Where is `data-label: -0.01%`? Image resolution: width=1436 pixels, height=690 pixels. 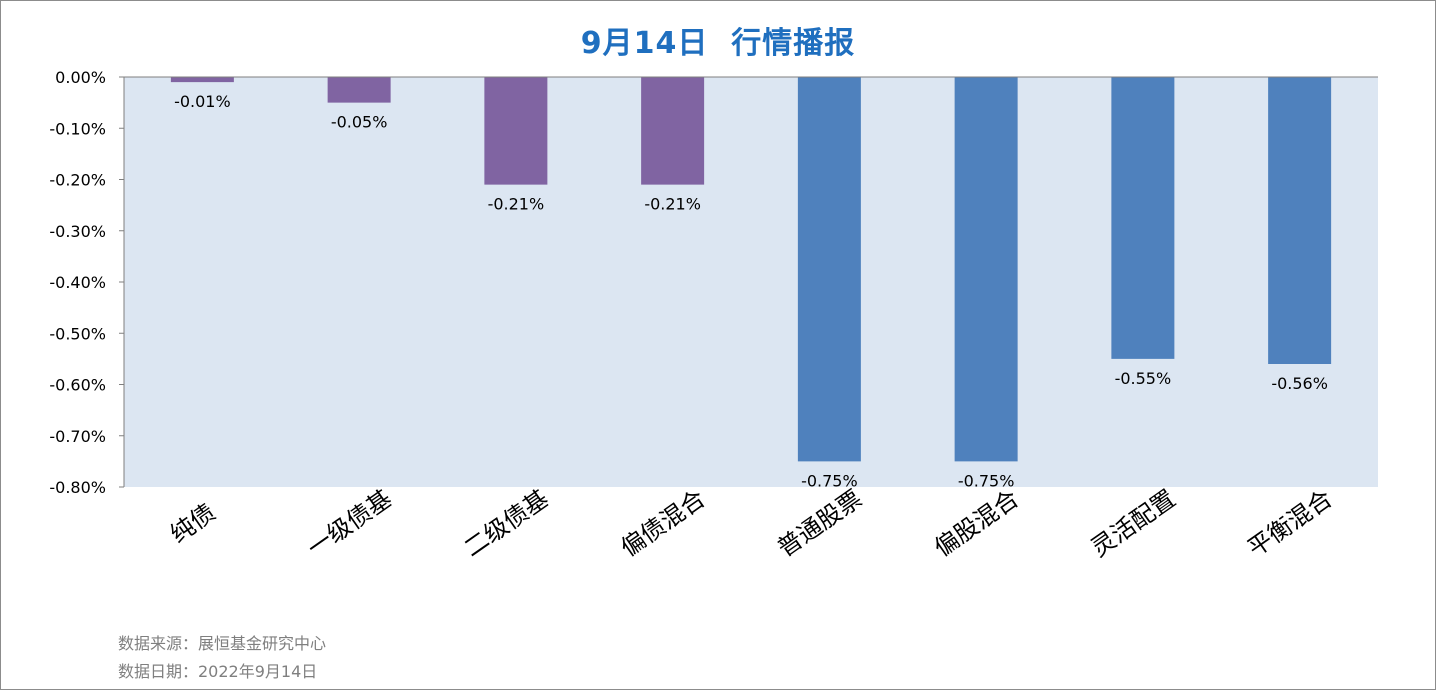 data-label: -0.01% is located at coordinates (202, 101).